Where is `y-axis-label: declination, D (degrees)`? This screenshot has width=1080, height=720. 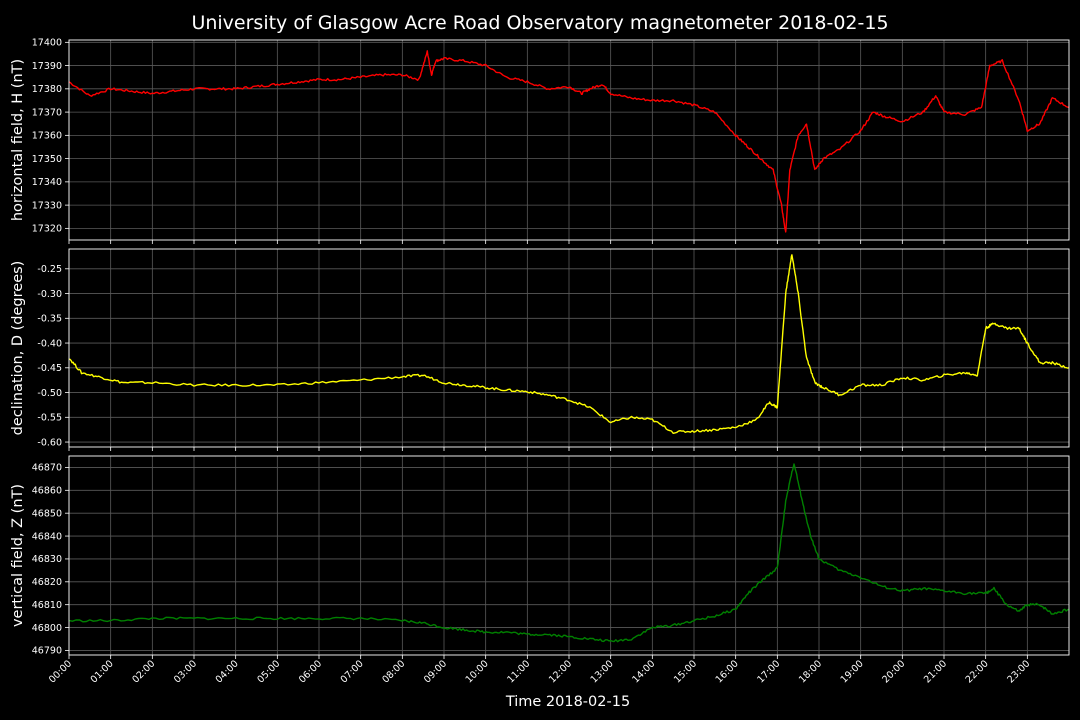 y-axis-label: declination, D (degrees) is located at coordinates (18, 348).